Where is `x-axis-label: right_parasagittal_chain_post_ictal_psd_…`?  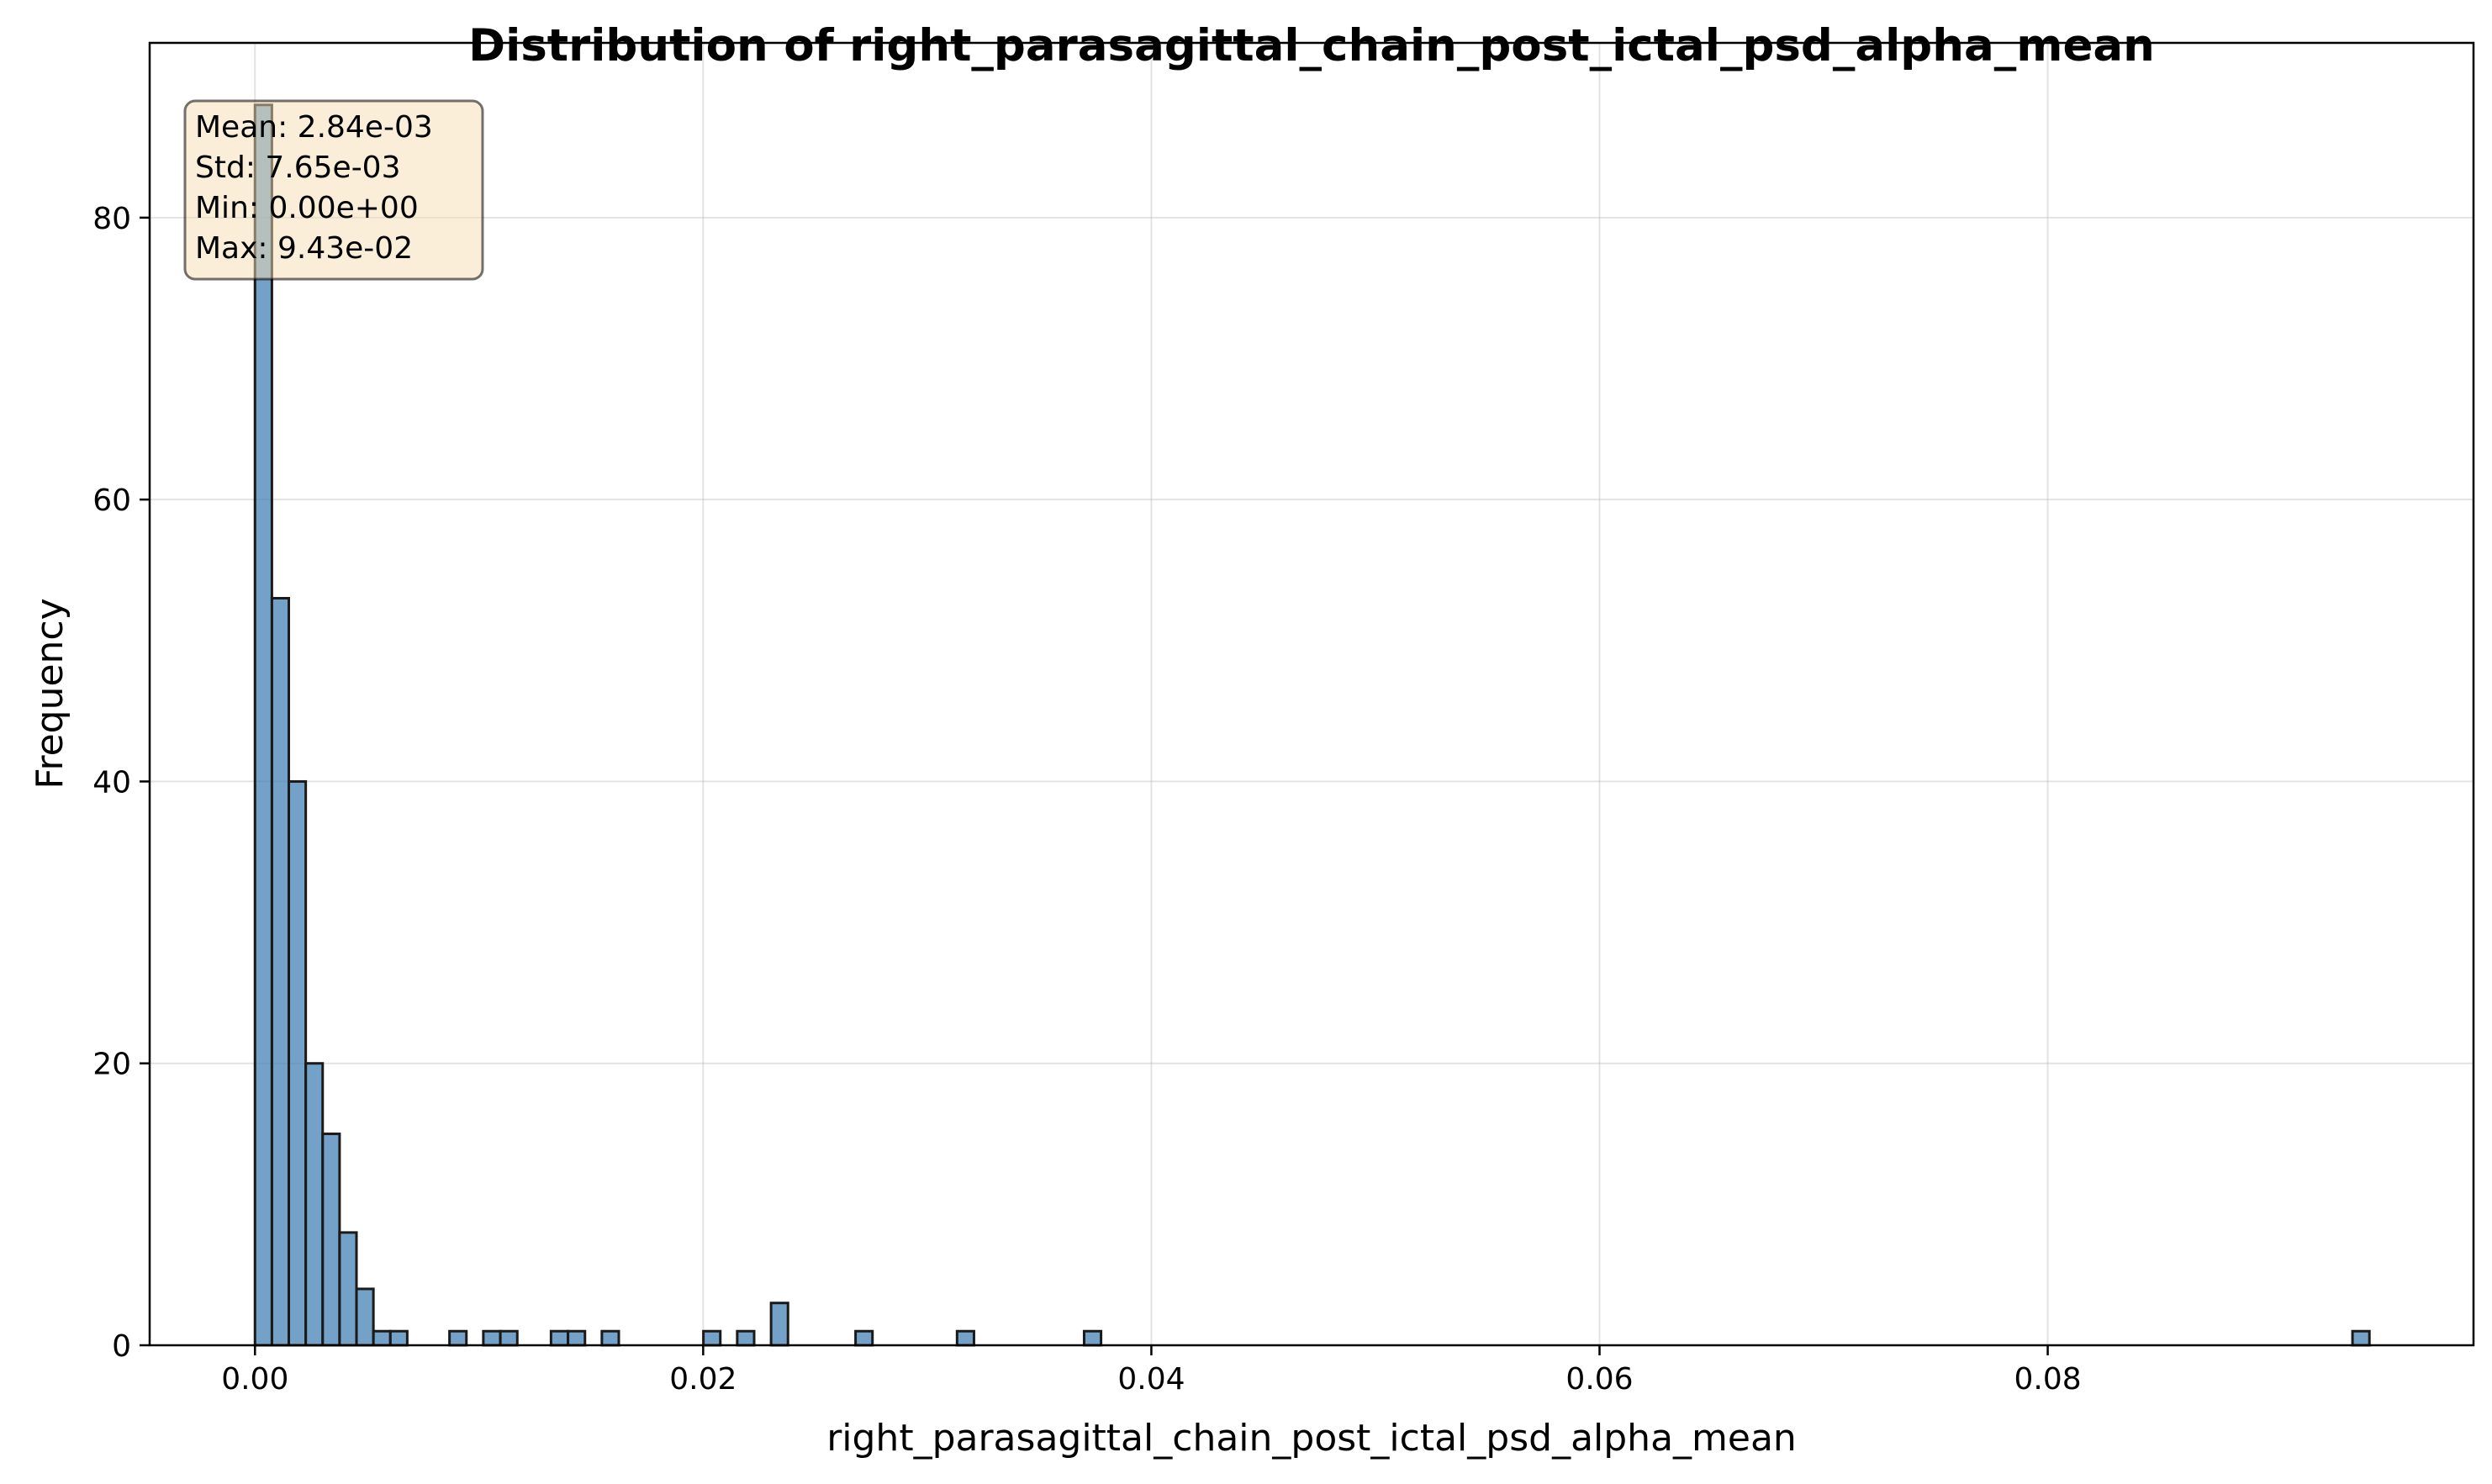 x-axis-label: right_parasagittal_chain_post_ictal_psd_… is located at coordinates (1311, 1438).